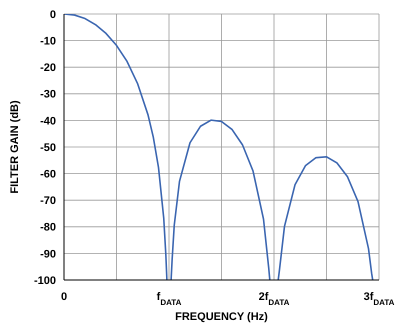 The width and height of the screenshot is (409, 330). What do you see at coordinates (48, 42) in the screenshot?
I see `y-tick-label: -10` at bounding box center [48, 42].